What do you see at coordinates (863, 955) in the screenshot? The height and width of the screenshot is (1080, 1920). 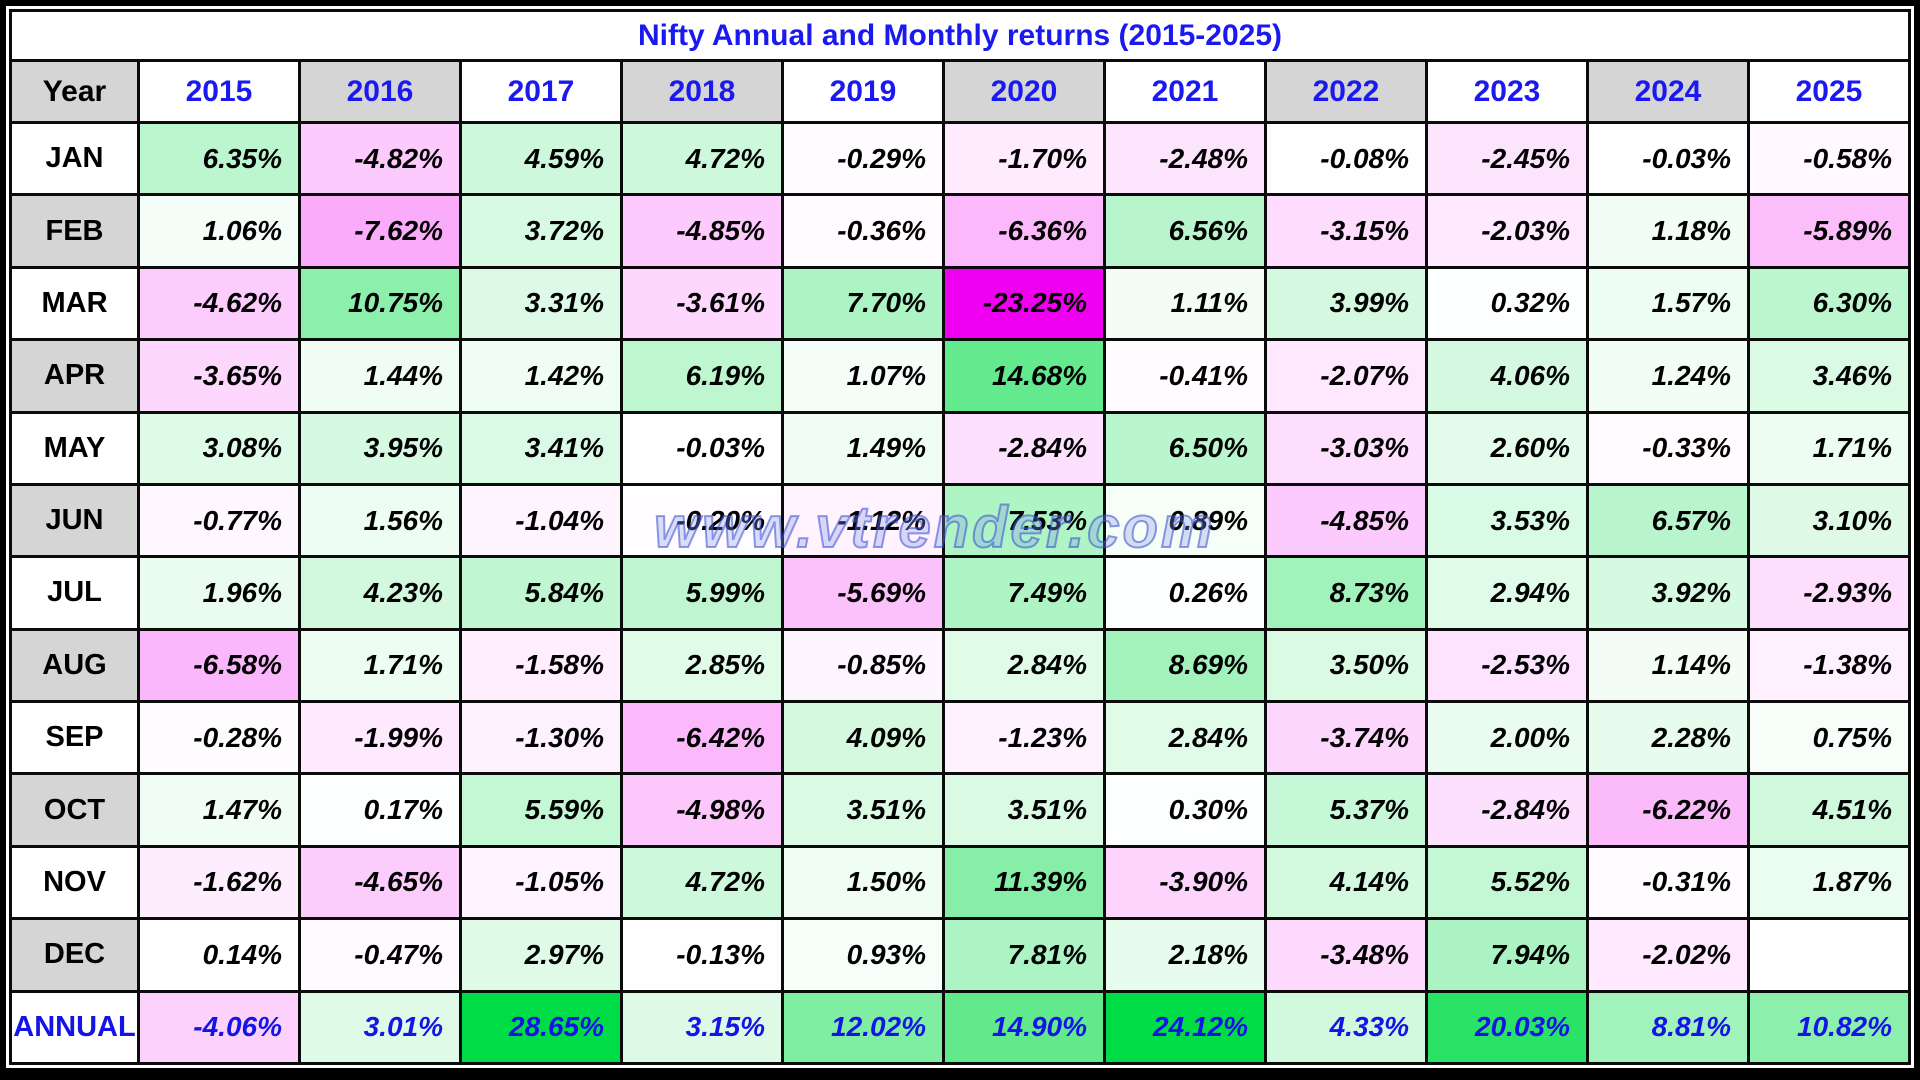 I see `return-cell: 0.93%` at bounding box center [863, 955].